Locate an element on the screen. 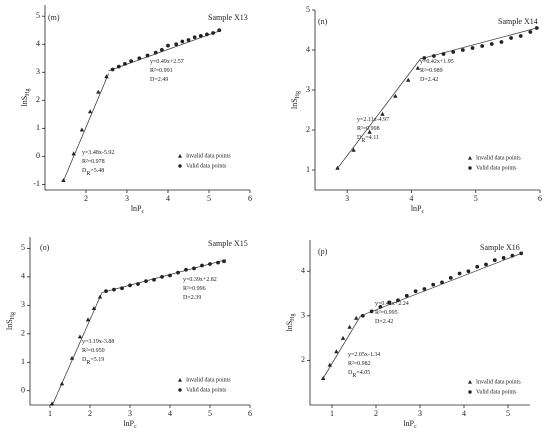  annotation-part: D is located at coordinates (84, 171).